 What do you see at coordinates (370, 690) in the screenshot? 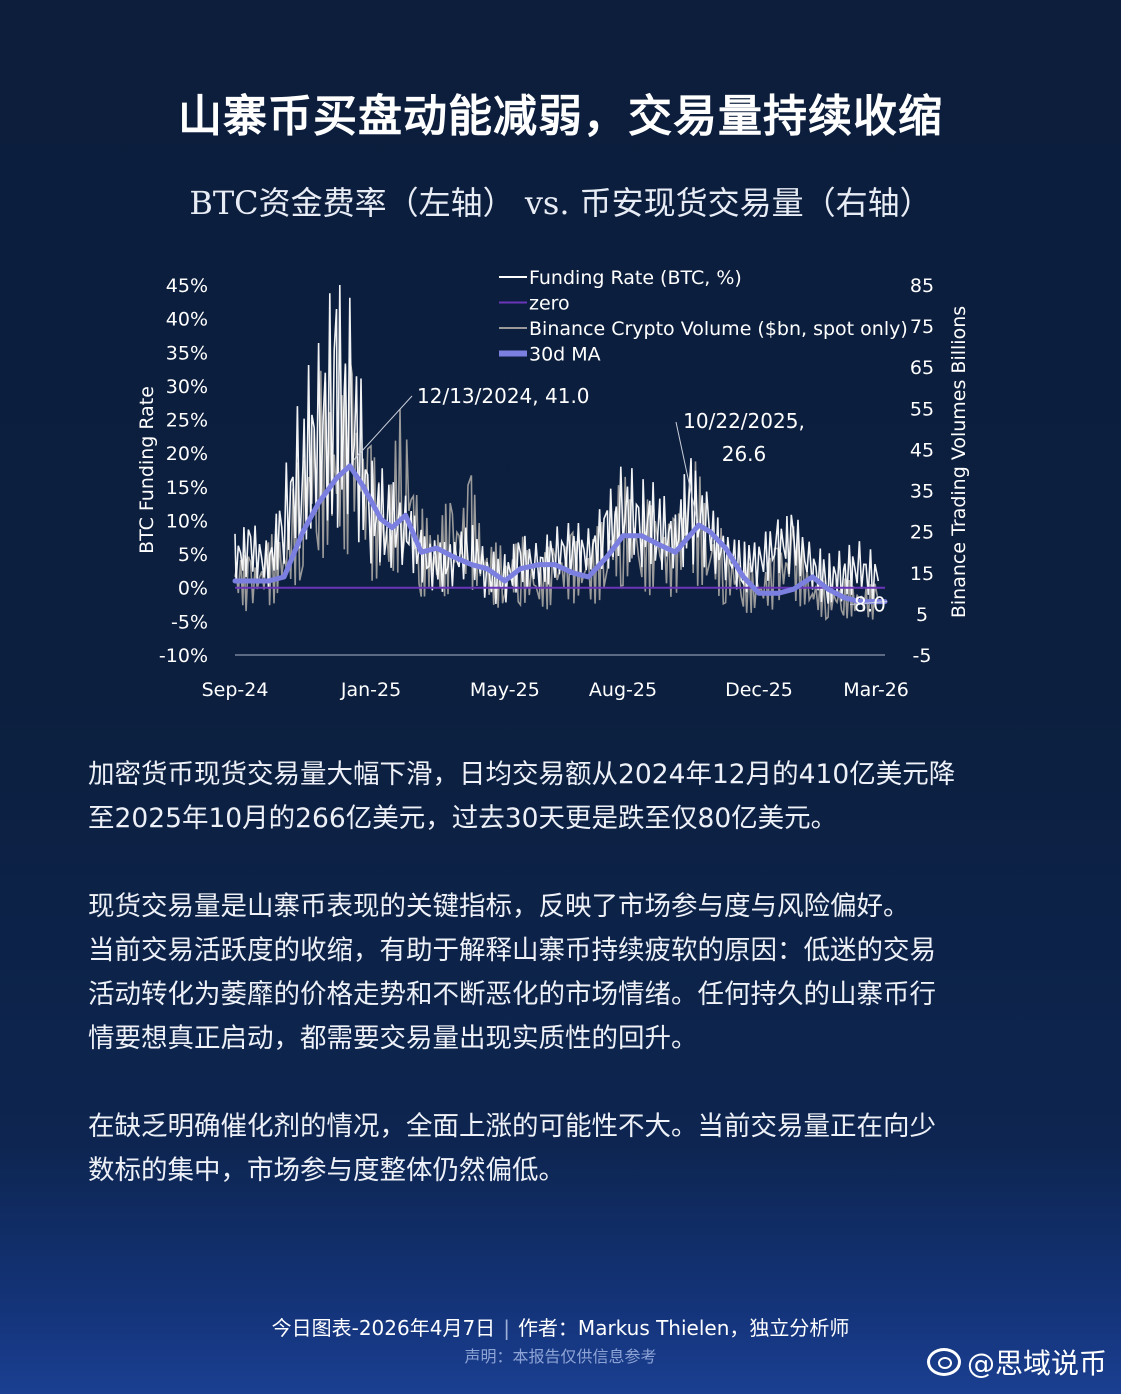
I see `x-tick-label: Jan-25` at bounding box center [370, 690].